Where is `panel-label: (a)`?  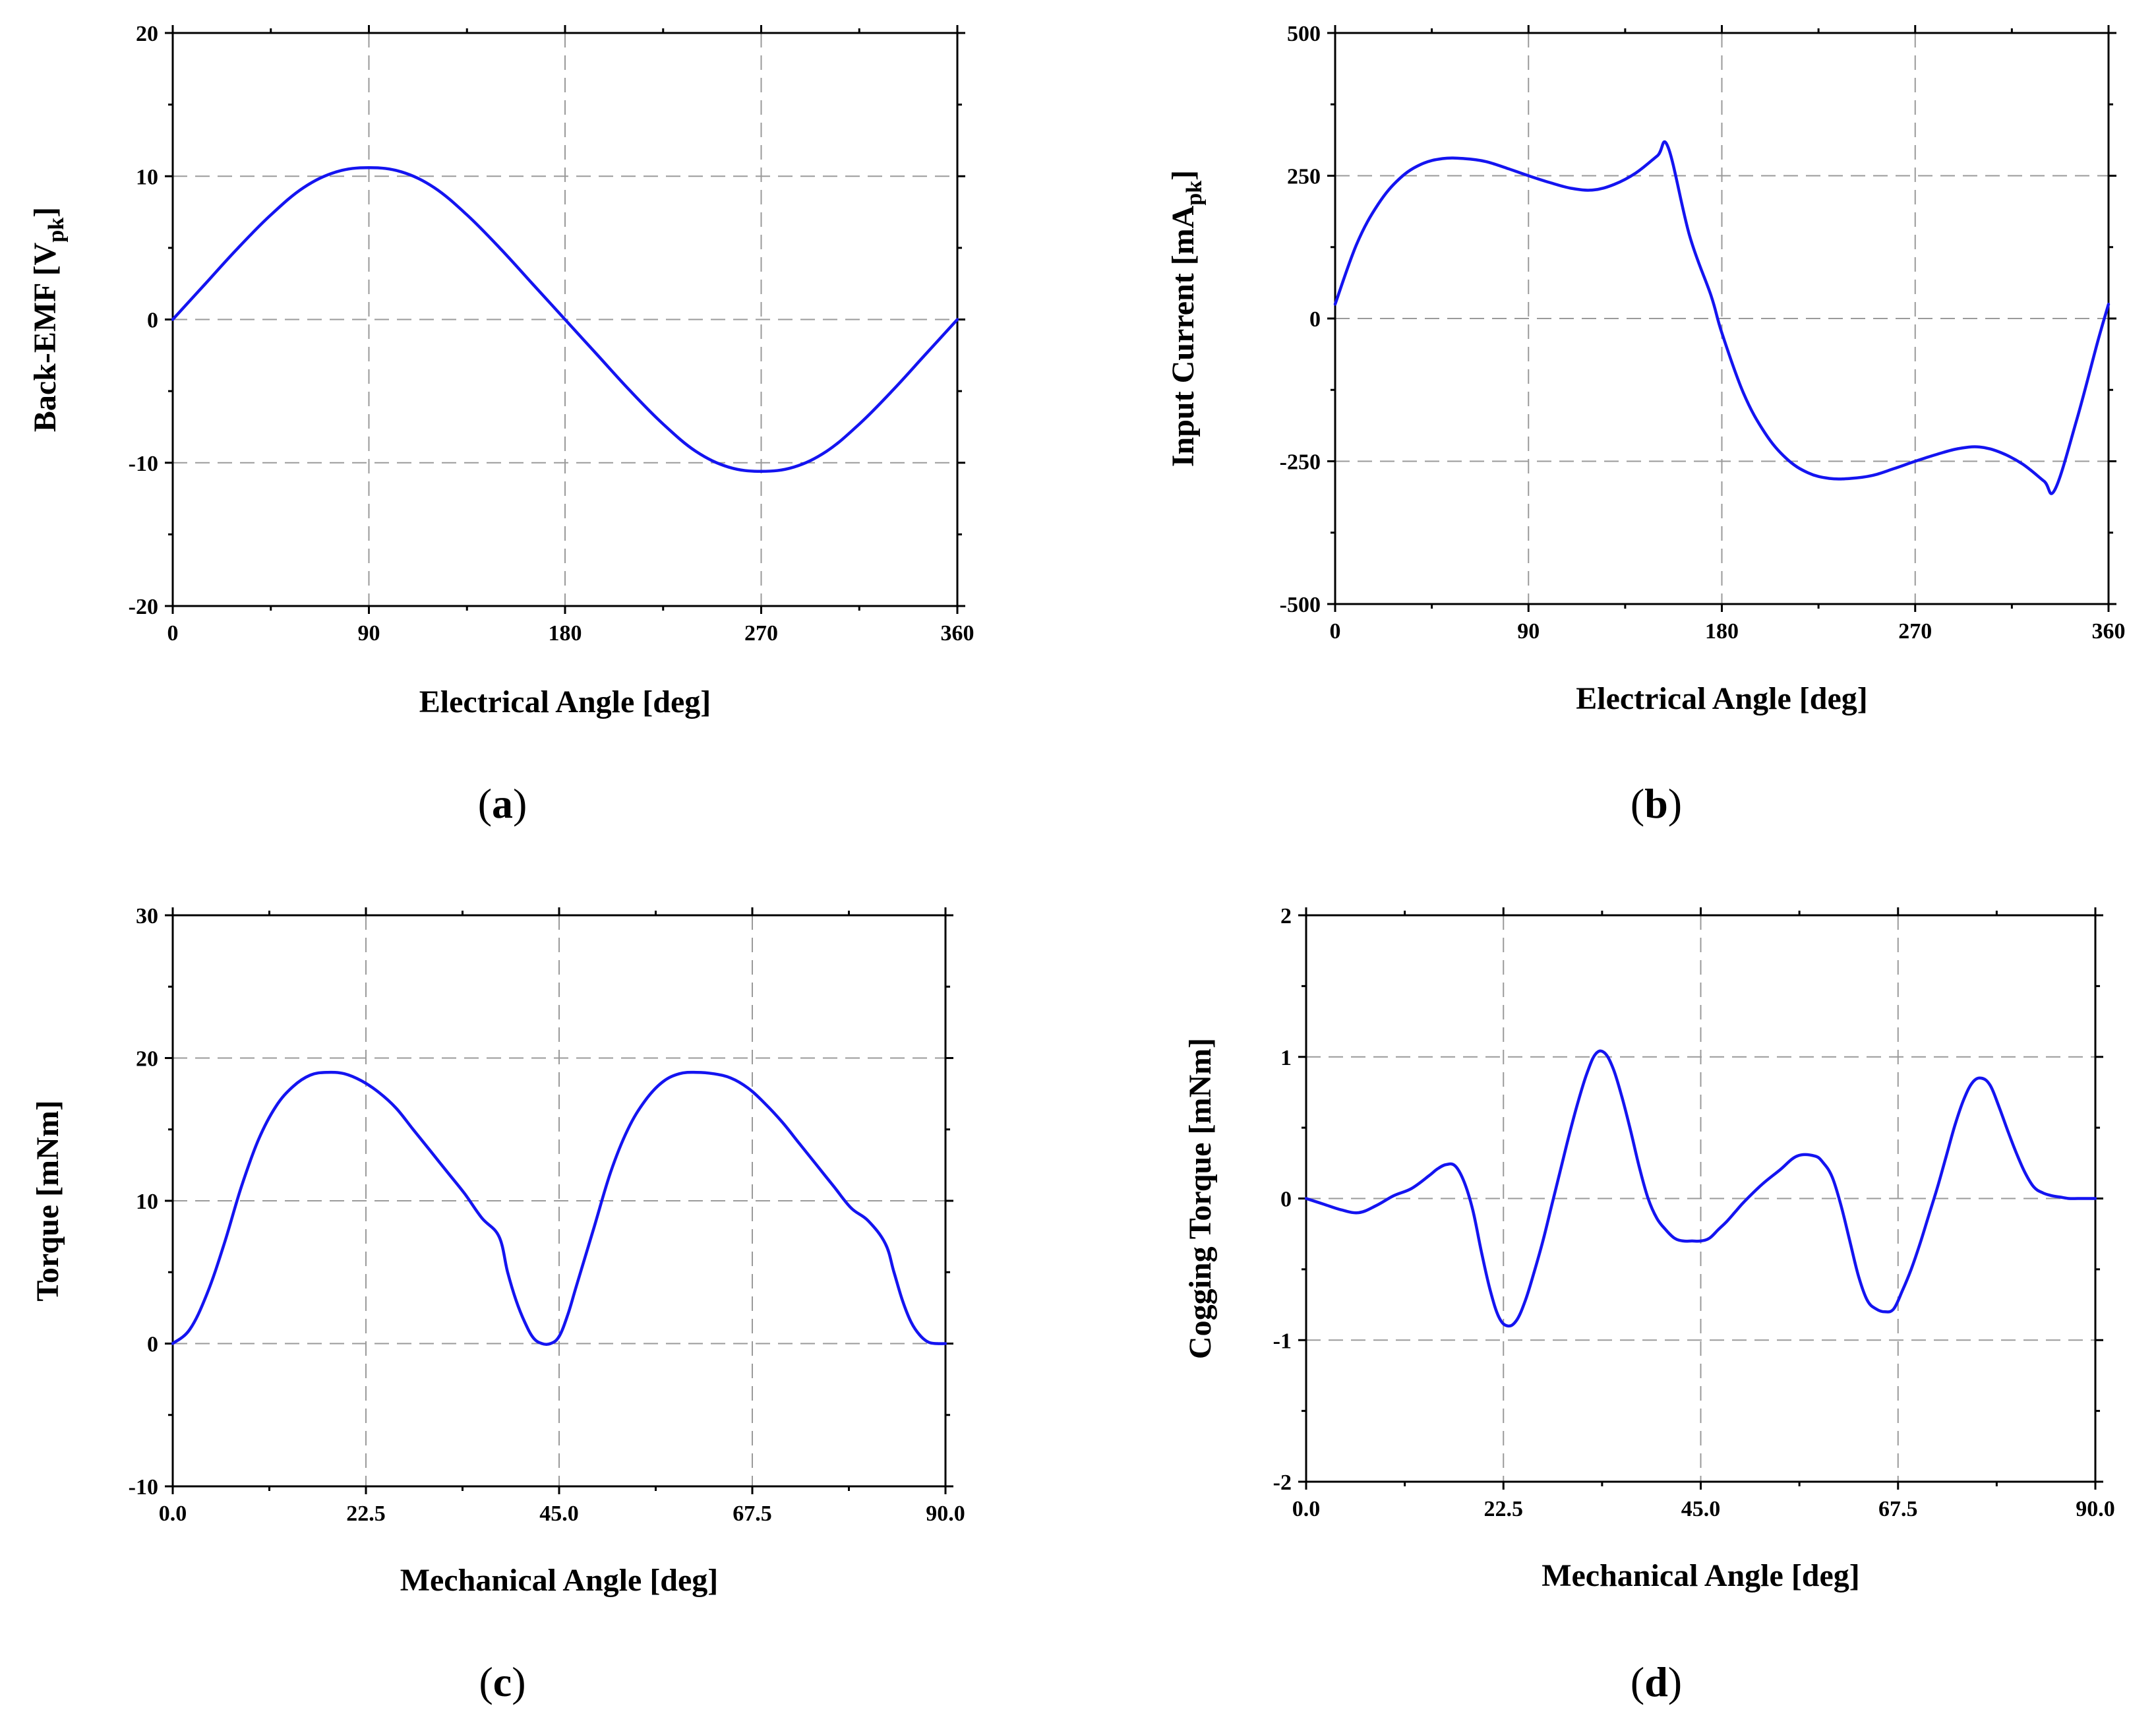 panel-label: (a) is located at coordinates (502, 803).